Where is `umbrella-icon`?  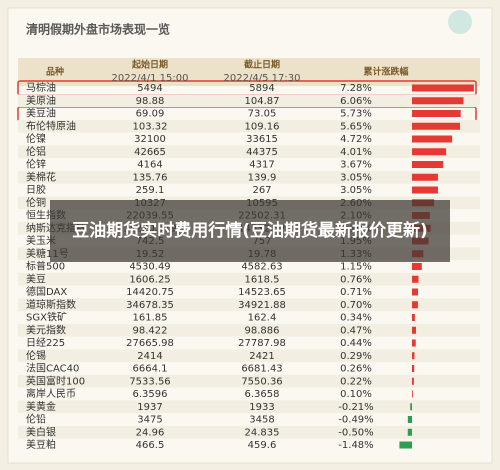 umbrella-icon is located at coordinates (460, 22).